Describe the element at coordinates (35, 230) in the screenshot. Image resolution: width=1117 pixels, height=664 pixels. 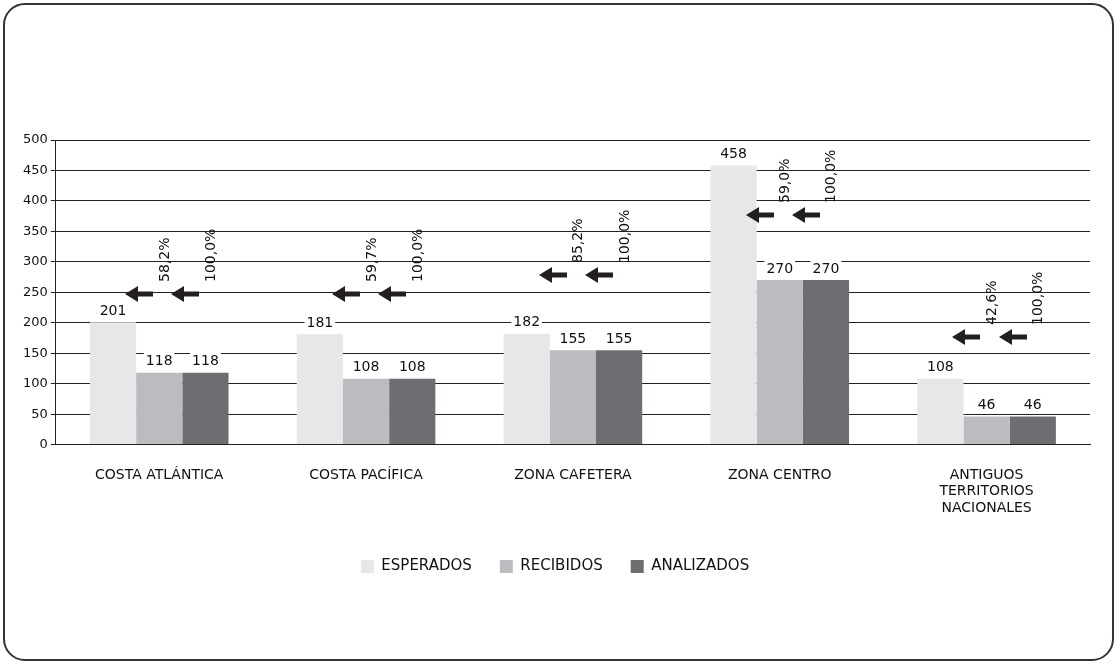
I see `y-tick-label: 350` at that location.